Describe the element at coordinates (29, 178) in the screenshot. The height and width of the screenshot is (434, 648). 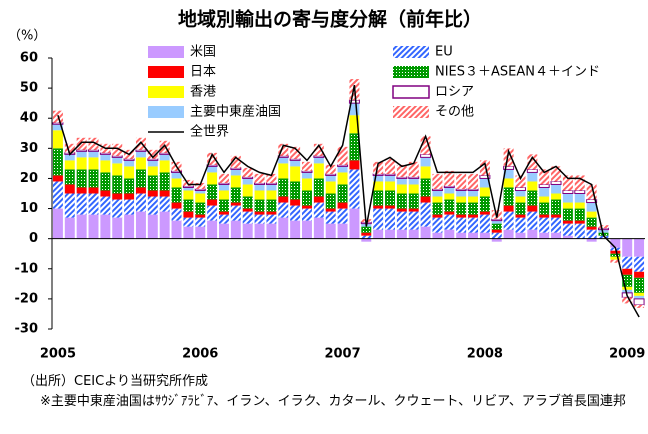
I see `y-tick-label: 20` at that location.